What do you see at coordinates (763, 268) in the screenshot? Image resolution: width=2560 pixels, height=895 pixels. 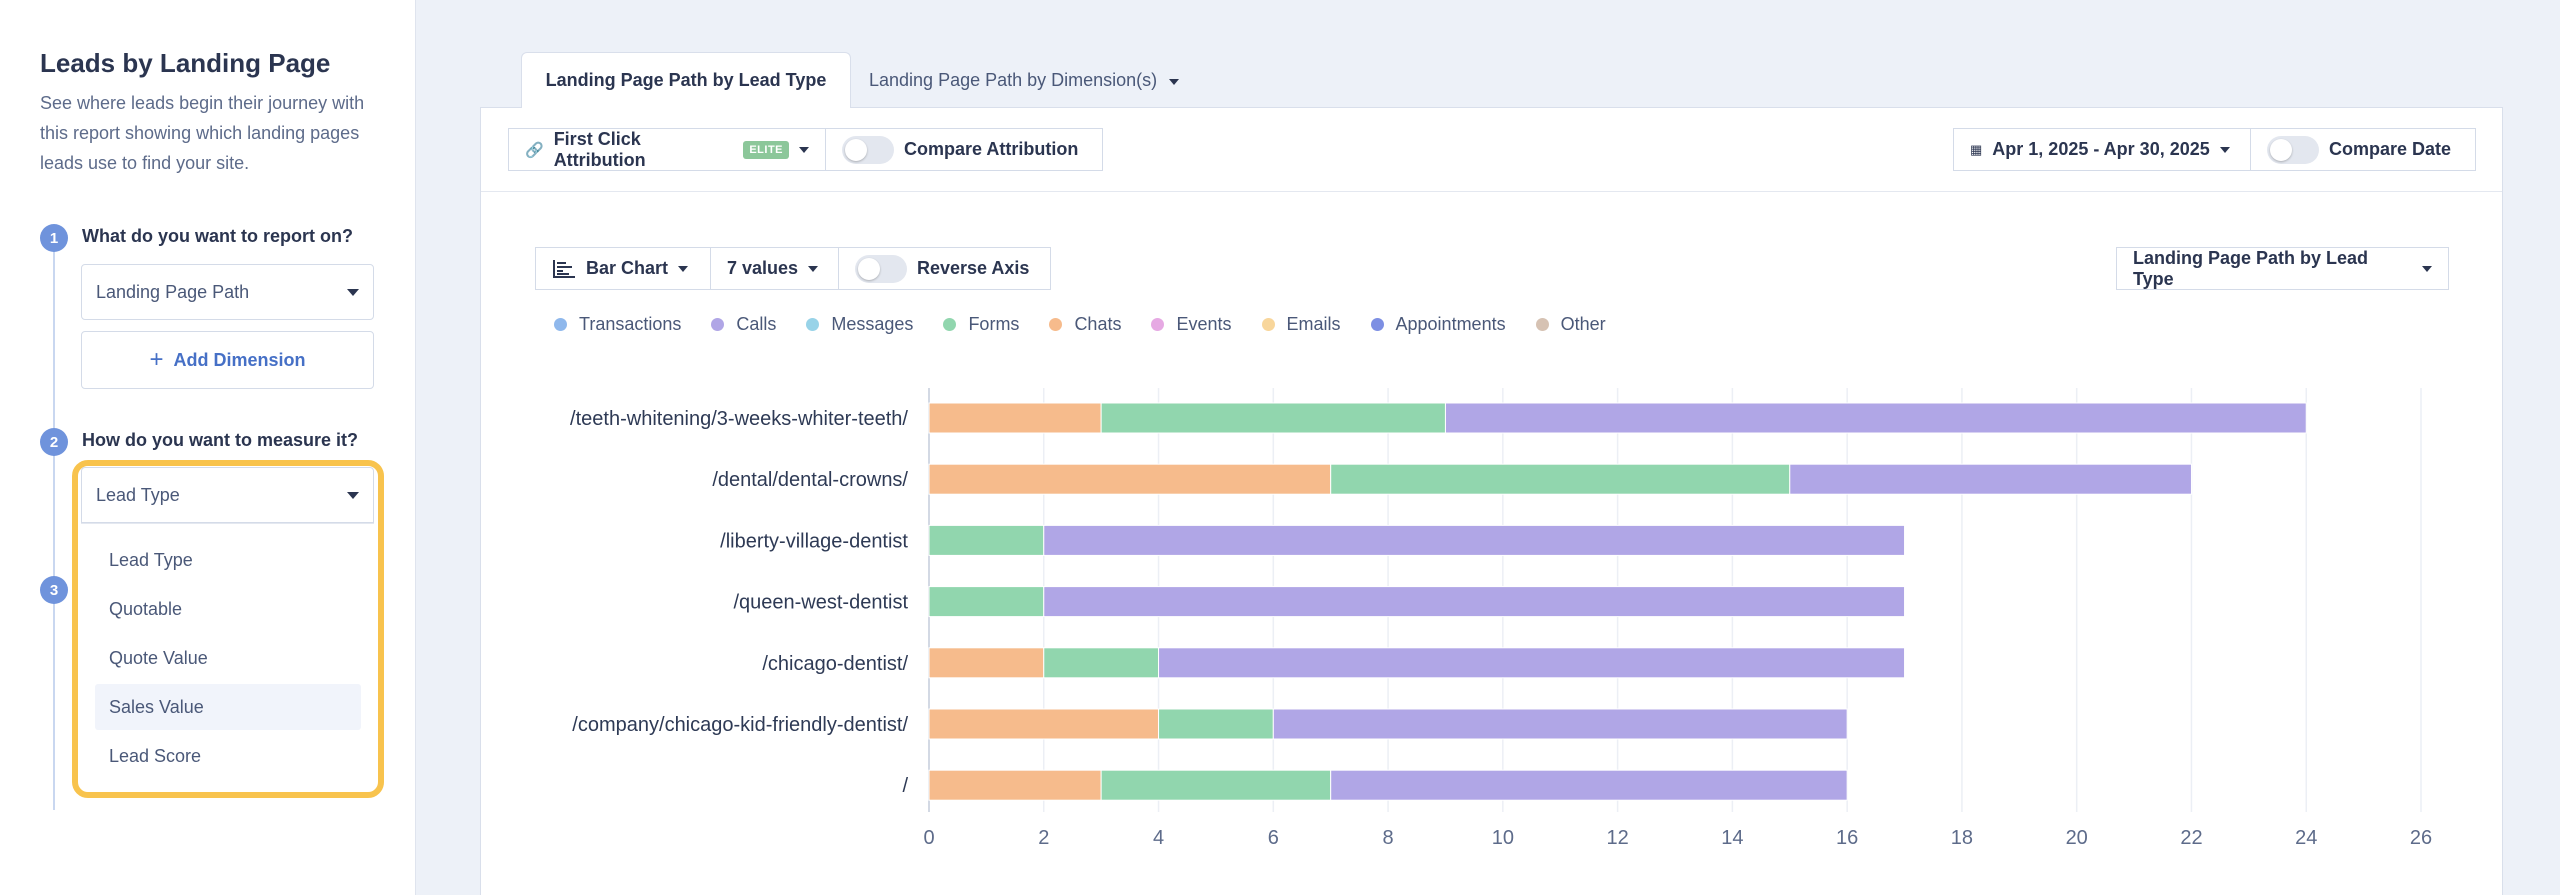 I see `values-count-label: 7 values` at bounding box center [763, 268].